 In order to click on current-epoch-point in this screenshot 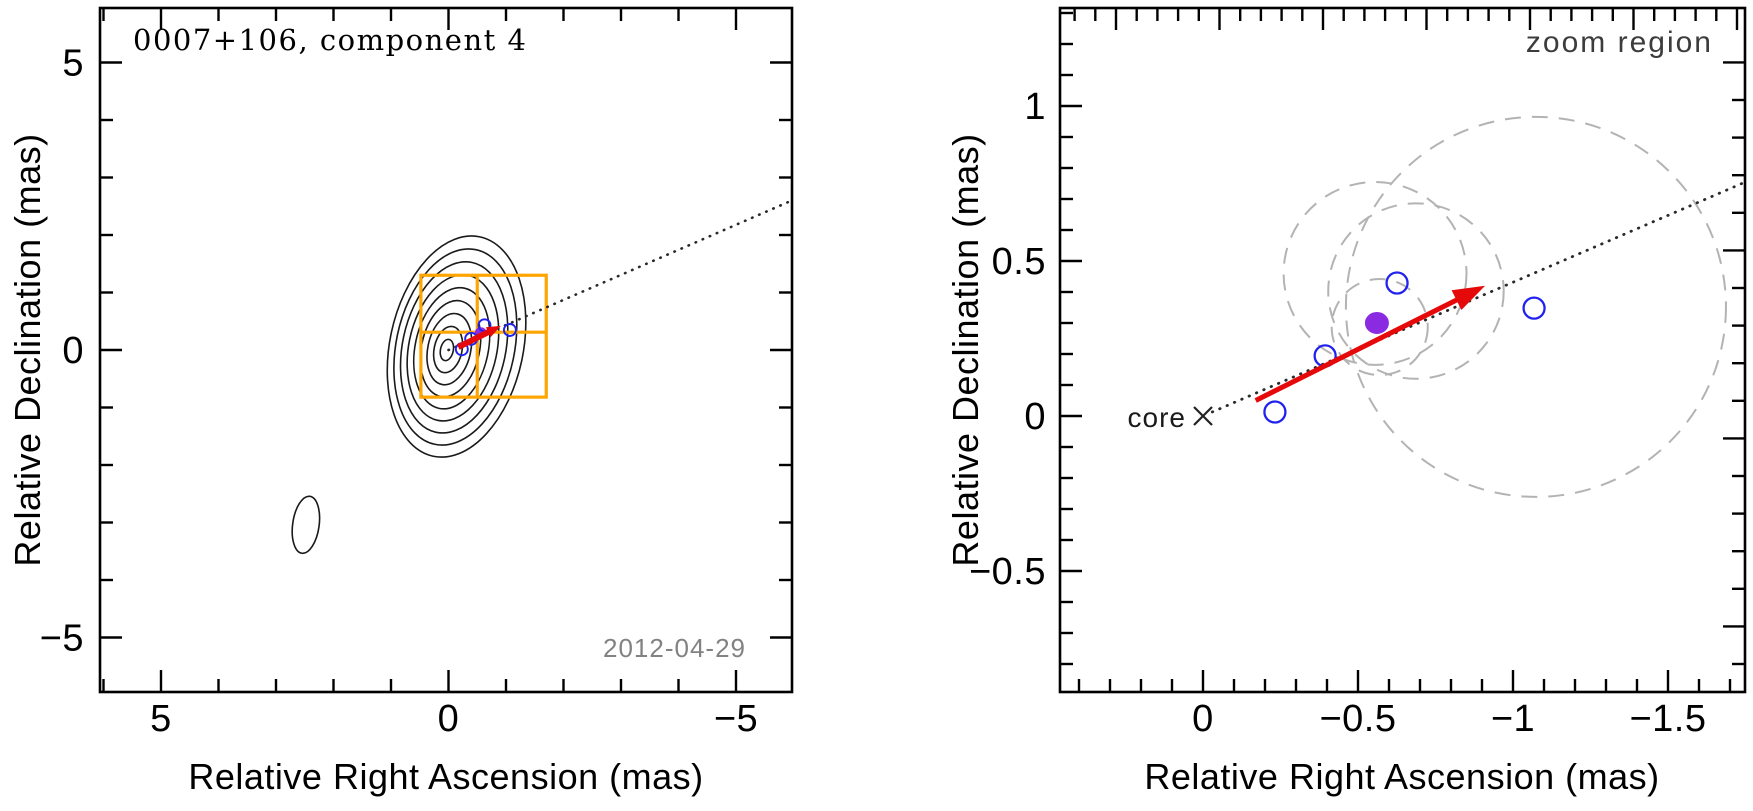, I will do `click(1376, 323)`.